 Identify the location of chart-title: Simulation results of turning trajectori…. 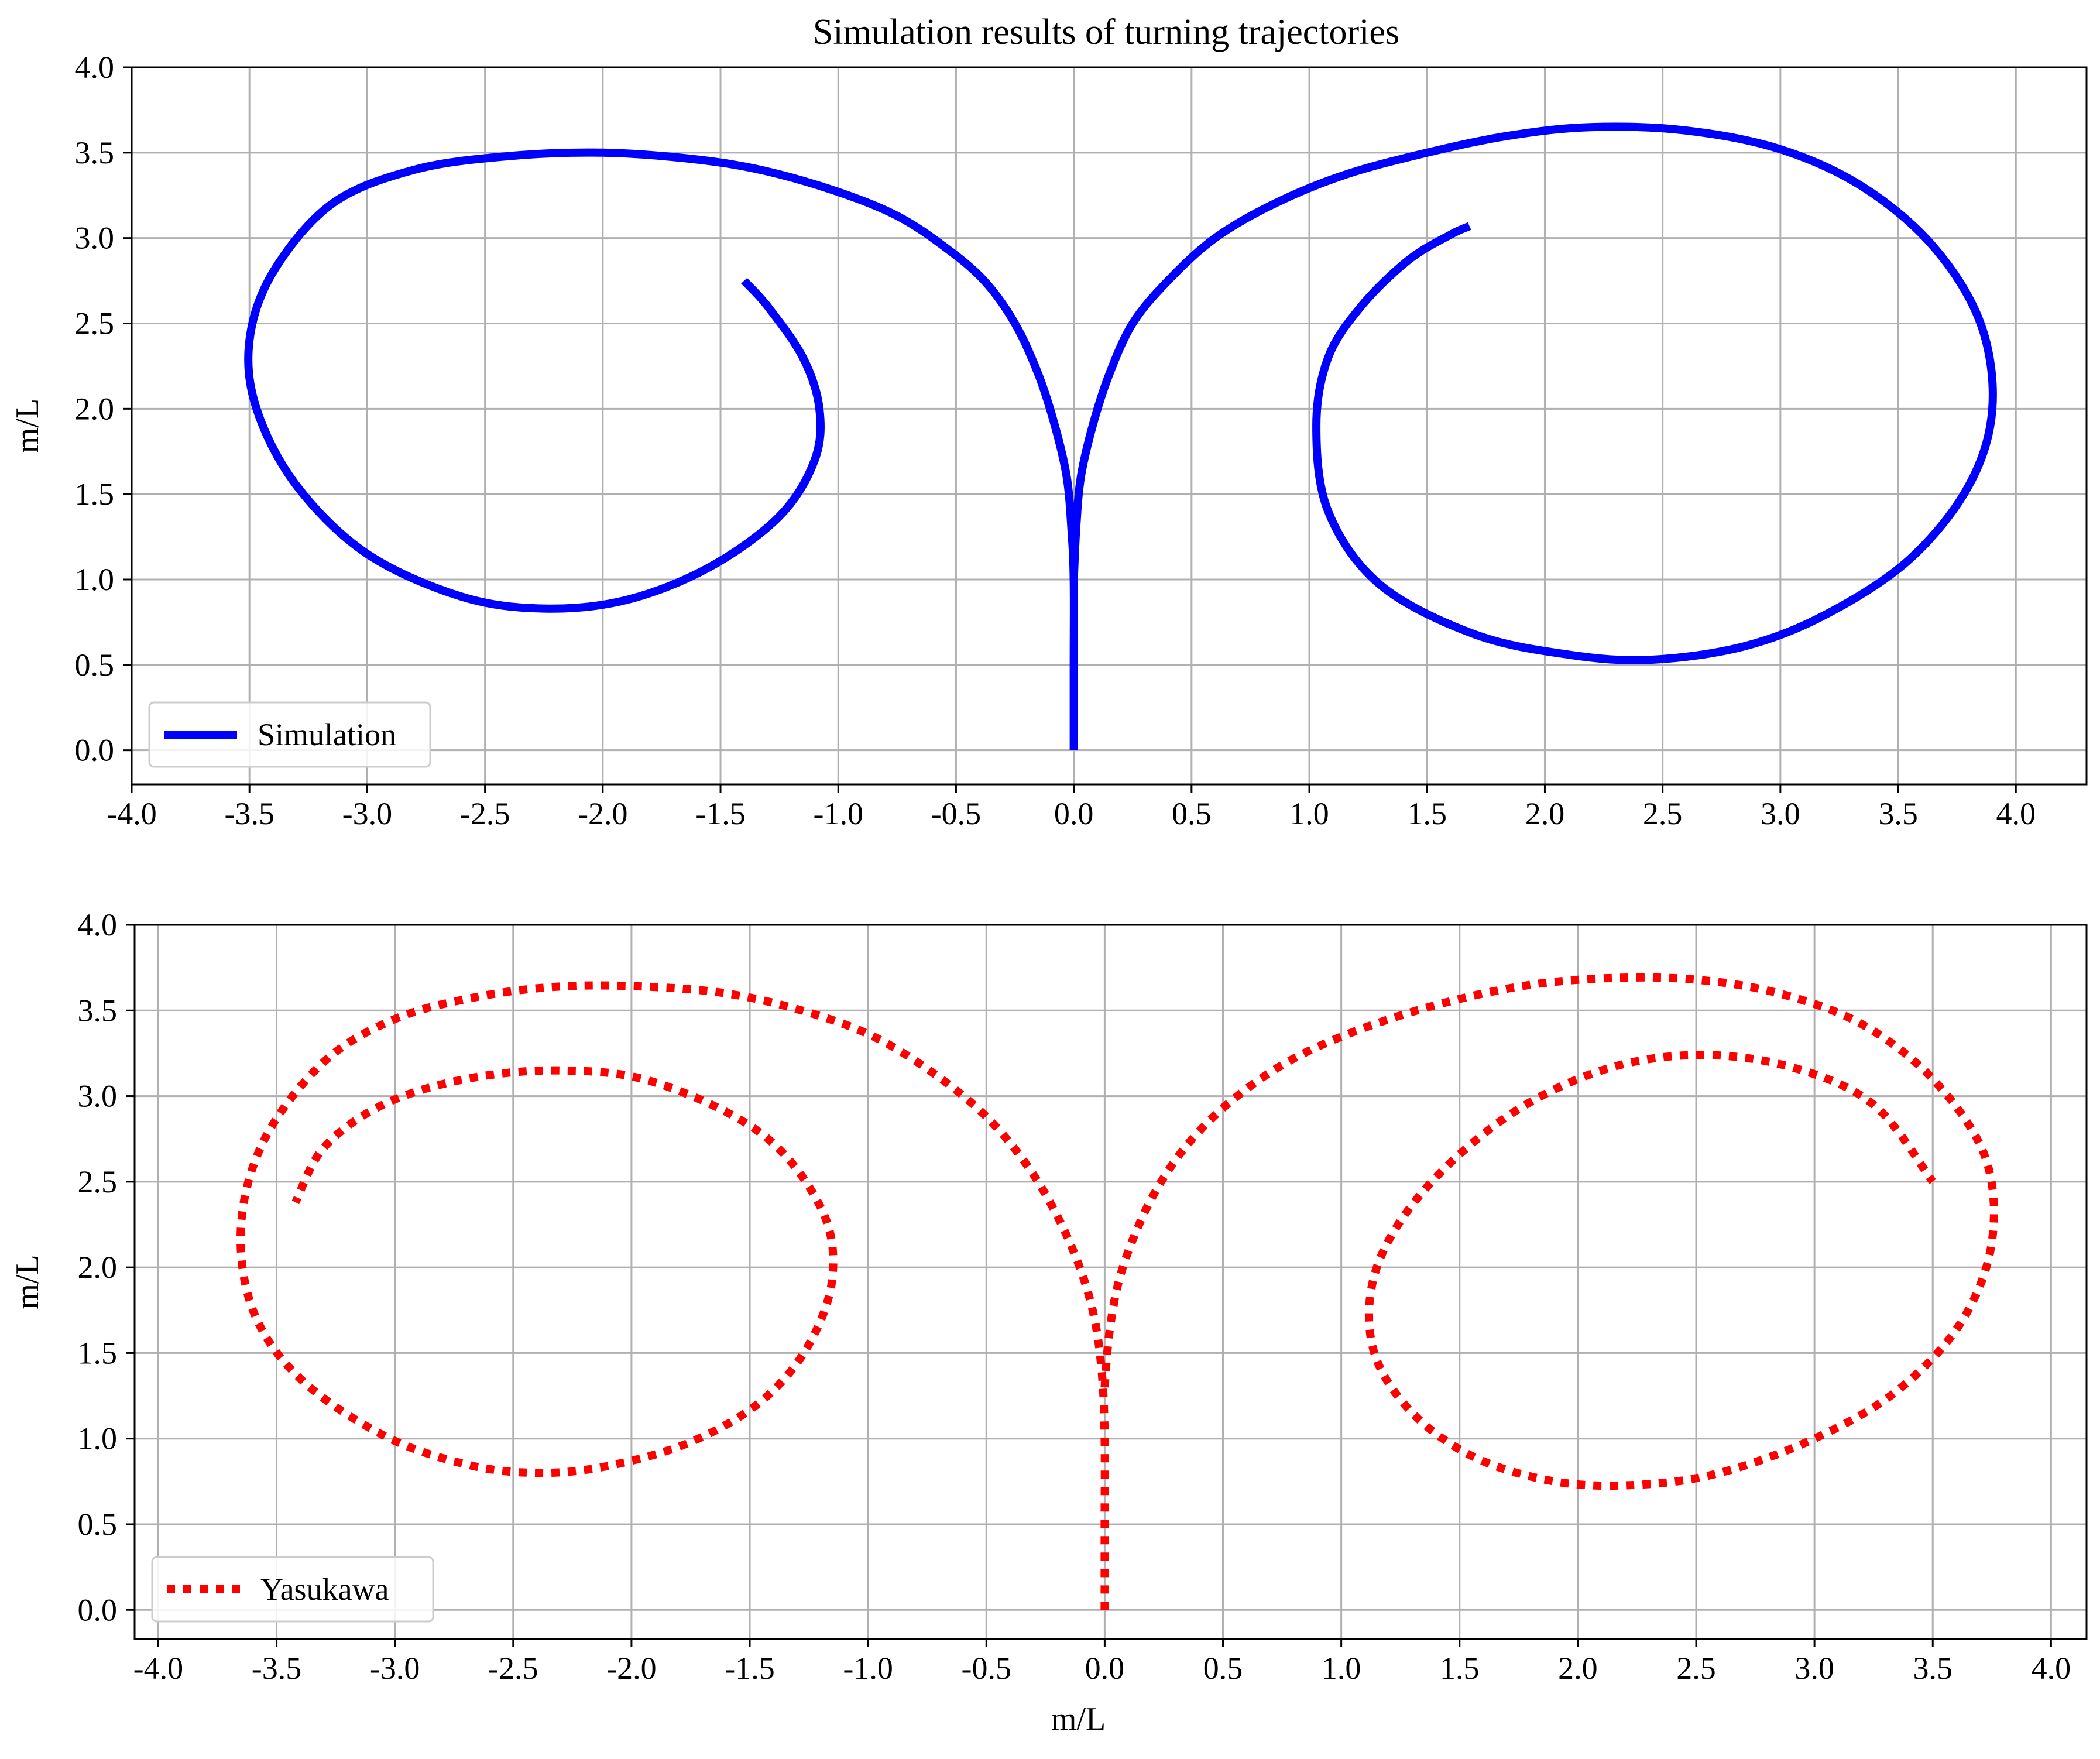
(1106, 32).